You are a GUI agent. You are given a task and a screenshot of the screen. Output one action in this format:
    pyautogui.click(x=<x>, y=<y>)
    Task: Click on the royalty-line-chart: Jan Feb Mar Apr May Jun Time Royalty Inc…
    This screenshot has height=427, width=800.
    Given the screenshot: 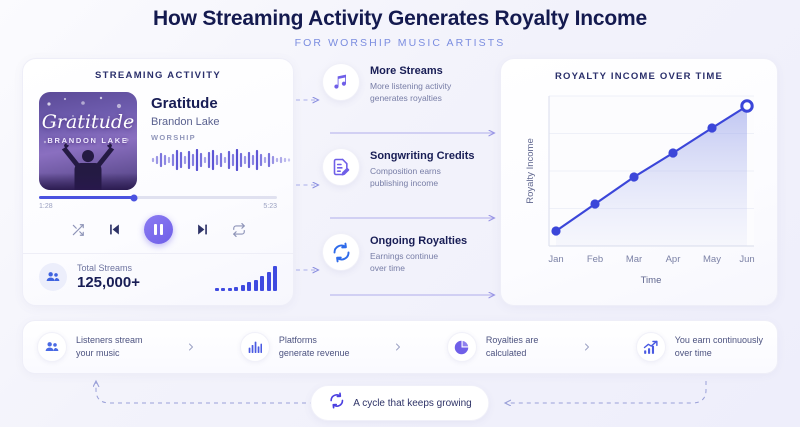 What is the action you would take?
    pyautogui.click(x=640, y=190)
    